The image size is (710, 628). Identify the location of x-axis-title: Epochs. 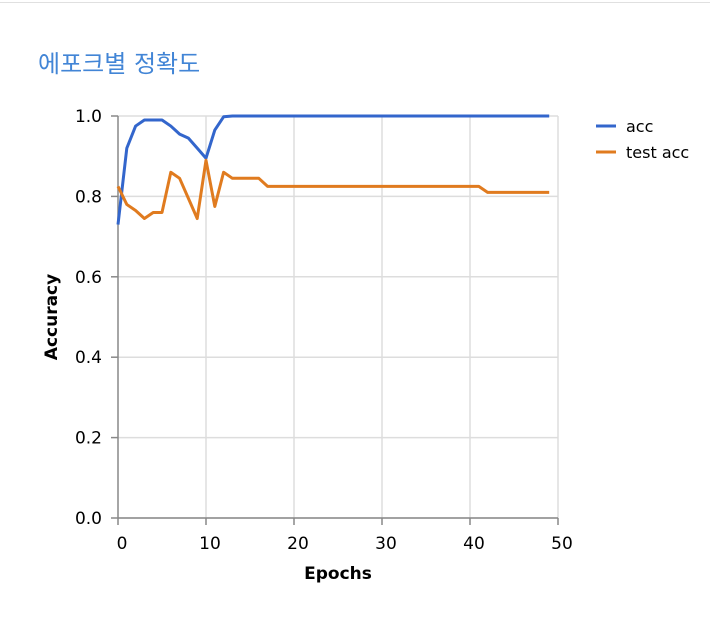
(338, 574).